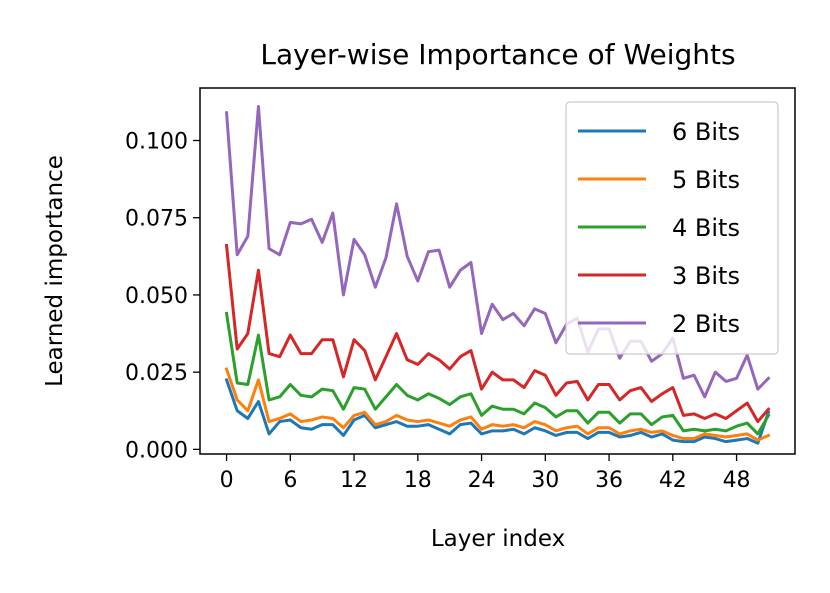  I want to click on chart-title: Layer-wise Importance of Weights, so click(497, 54).